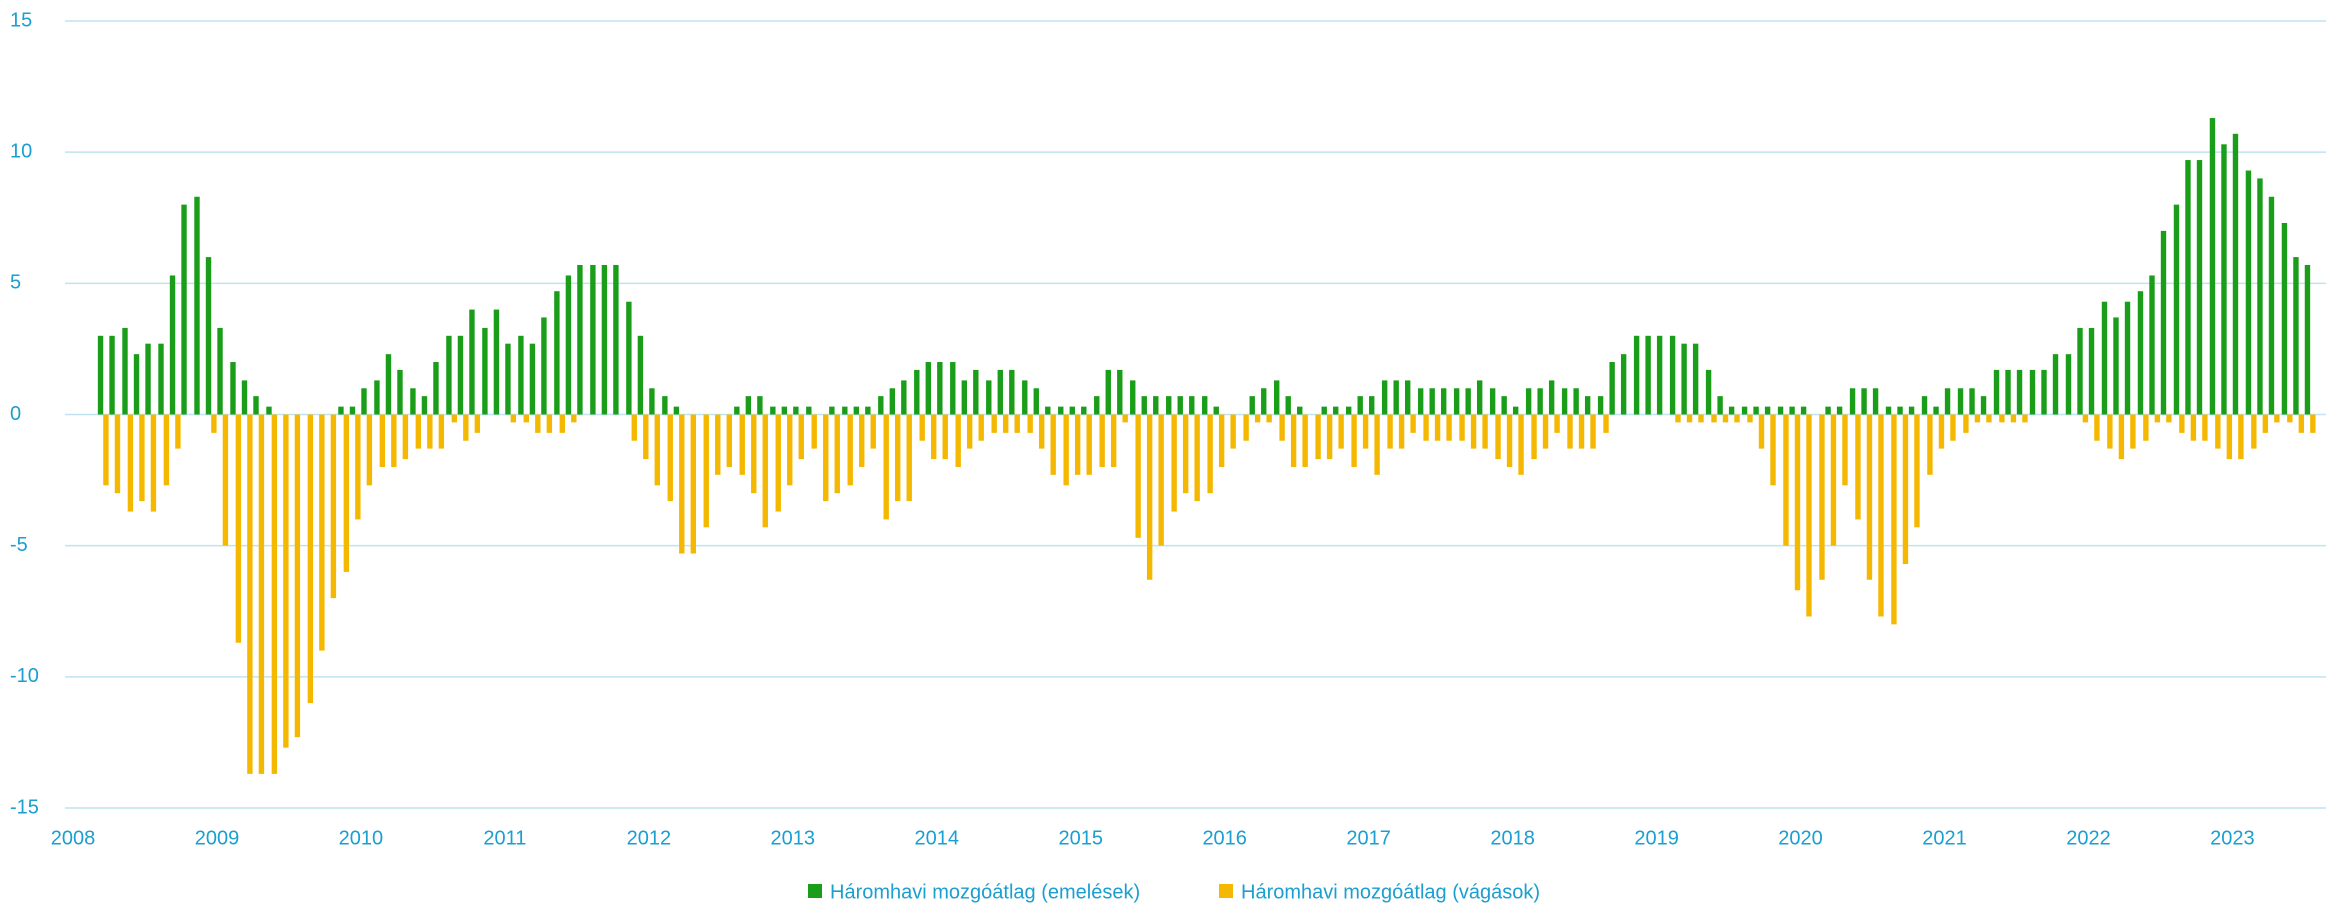 This screenshot has width=2326, height=907. What do you see at coordinates (2232, 838) in the screenshot?
I see `x-tick-label: 2023` at bounding box center [2232, 838].